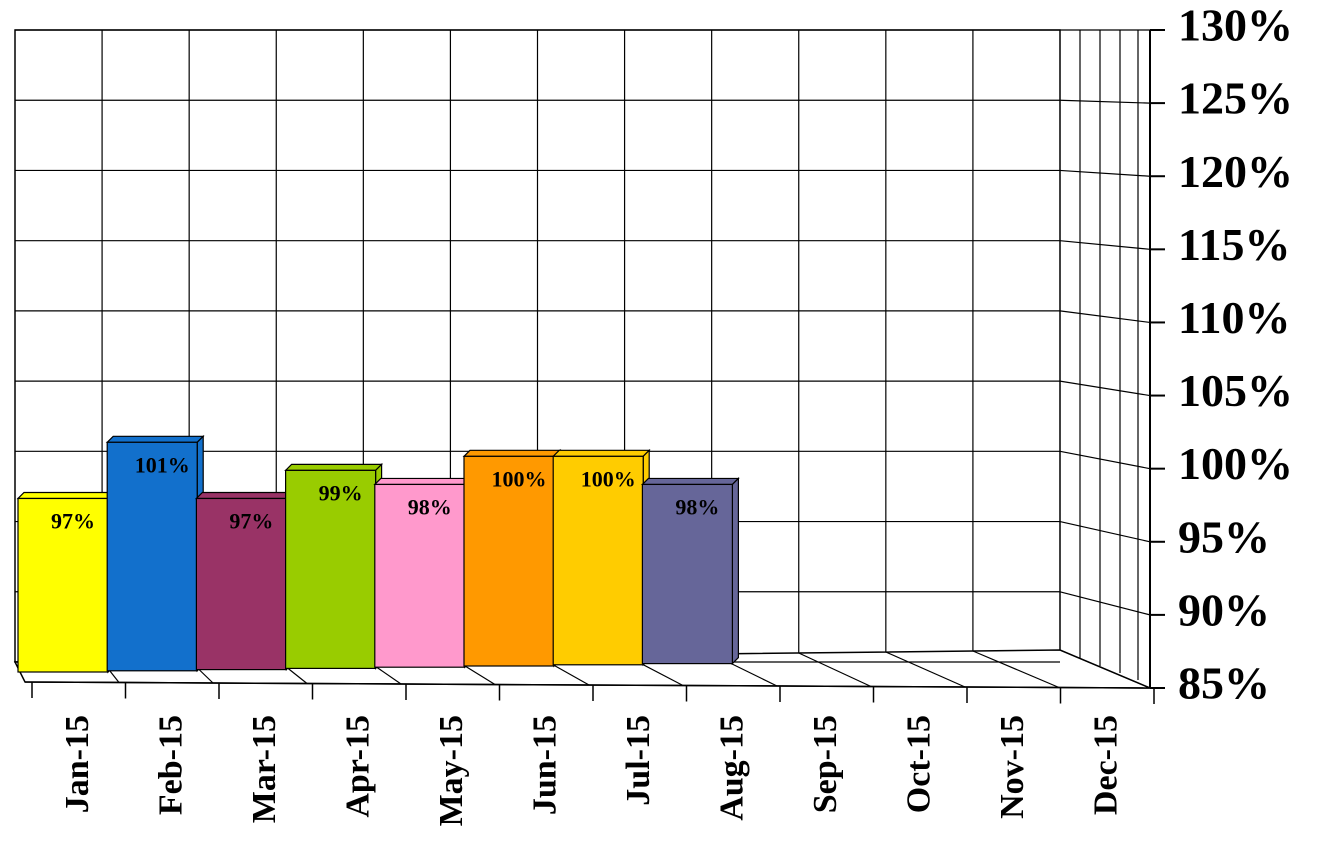 This screenshot has width=1336, height=862. I want to click on x-tick-label: May-15, so click(451, 770).